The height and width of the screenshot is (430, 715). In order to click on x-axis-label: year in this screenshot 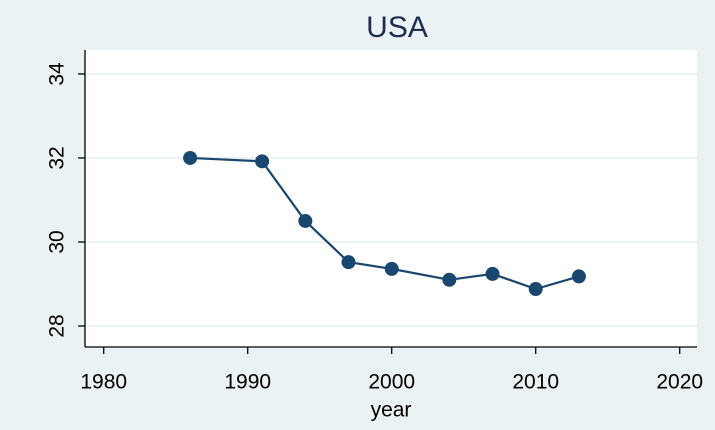, I will do `click(391, 410)`.